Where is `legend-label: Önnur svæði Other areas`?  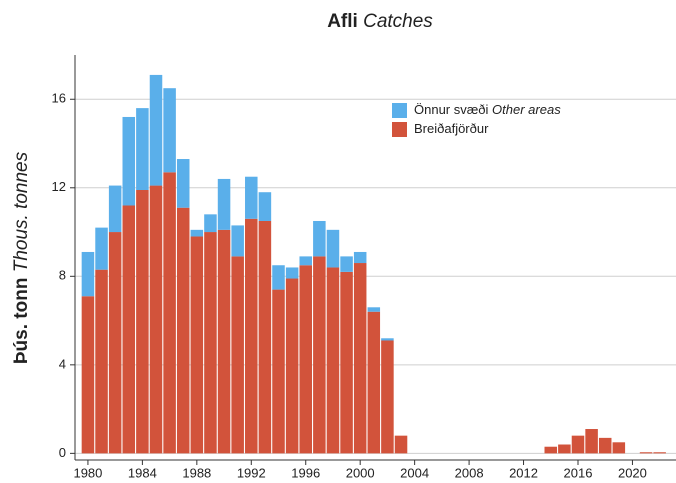 legend-label: Önnur svæði Other areas is located at coordinates (487, 109).